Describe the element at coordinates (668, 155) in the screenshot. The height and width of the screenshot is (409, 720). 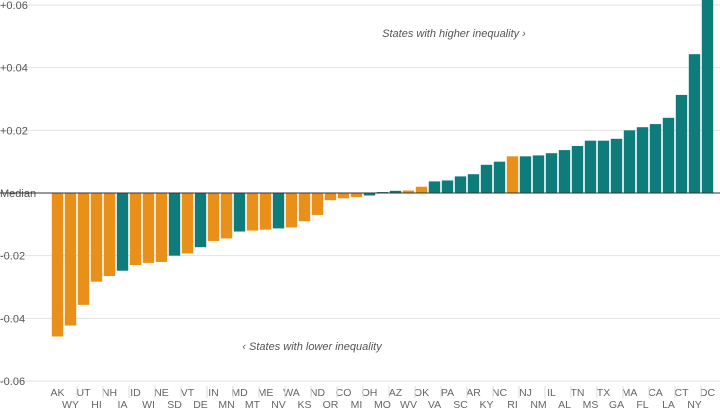
I see `bar-la` at that location.